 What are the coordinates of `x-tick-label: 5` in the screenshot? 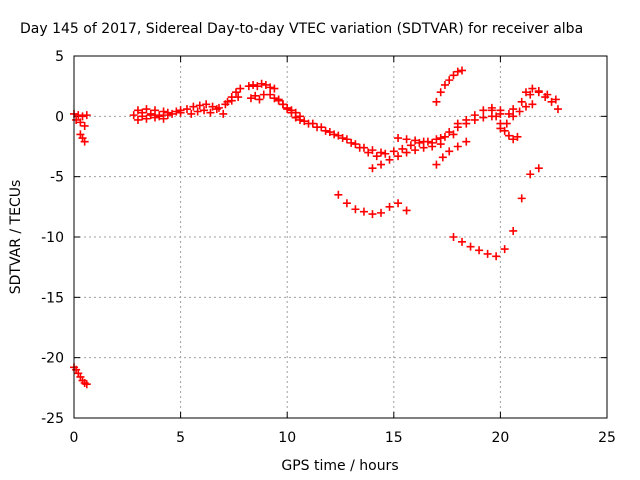 It's located at (180, 438).